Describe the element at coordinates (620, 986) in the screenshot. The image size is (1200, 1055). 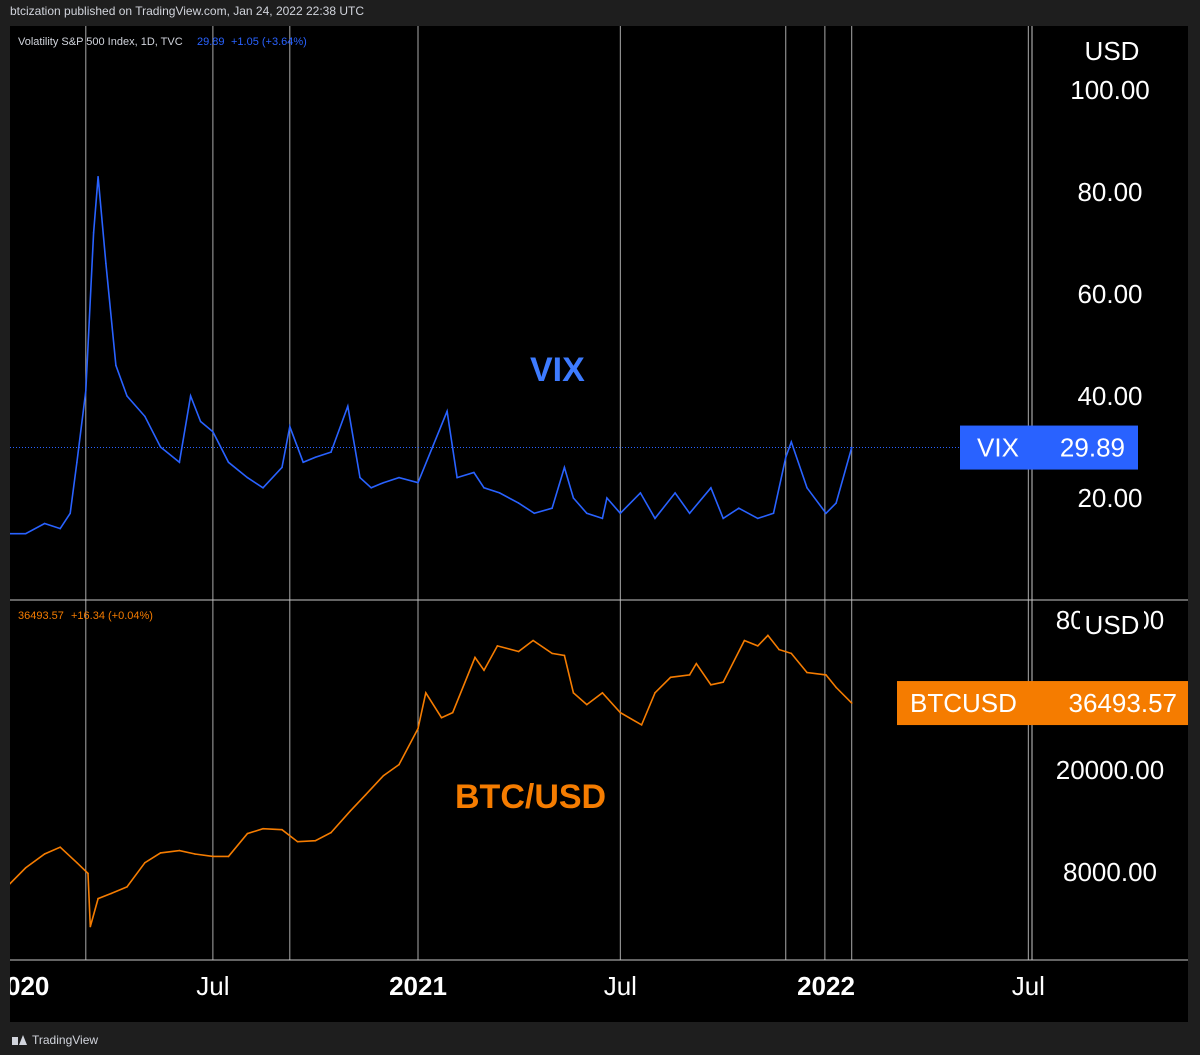
I see `time-axis-label: Jul` at that location.